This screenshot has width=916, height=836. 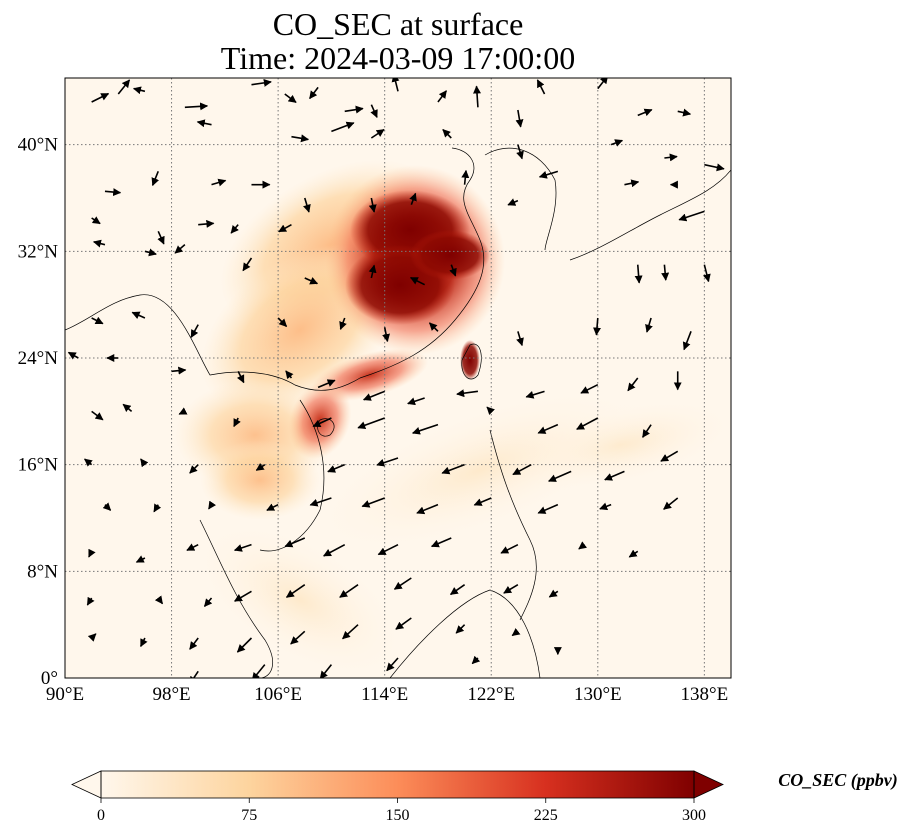 I want to click on colorbar-tick-label-0: 0, so click(x=101, y=815).